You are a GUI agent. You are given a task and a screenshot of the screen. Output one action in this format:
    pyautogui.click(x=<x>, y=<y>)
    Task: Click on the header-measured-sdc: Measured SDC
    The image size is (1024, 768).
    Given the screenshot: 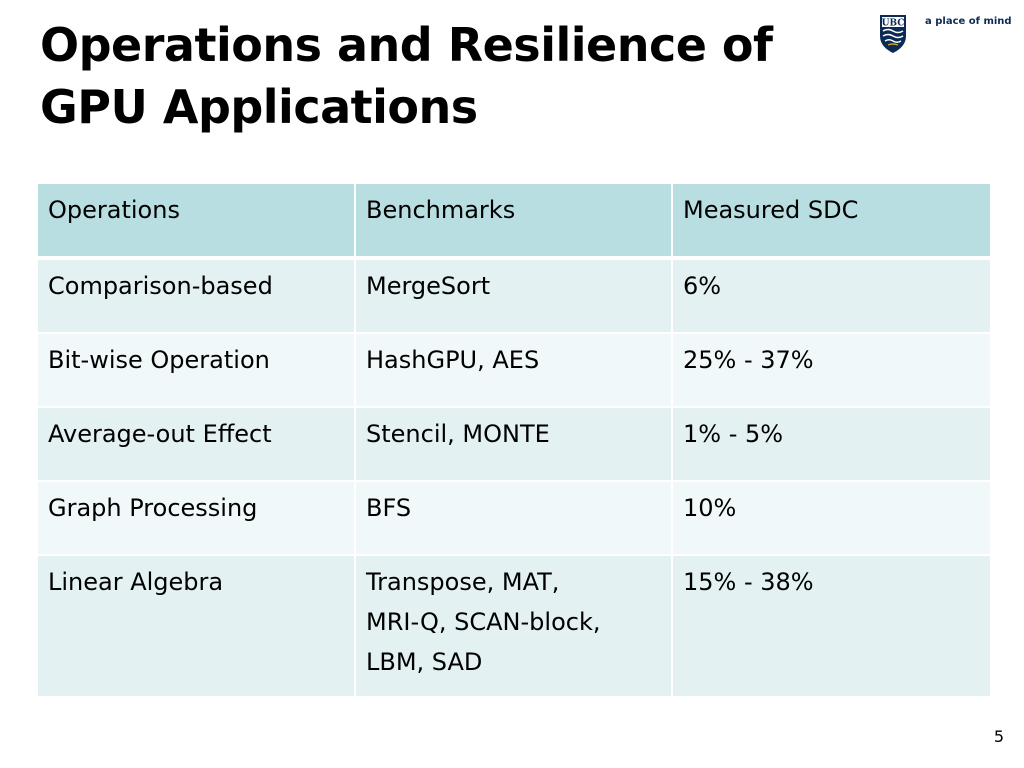 What is the action you would take?
    pyautogui.click(x=830, y=221)
    